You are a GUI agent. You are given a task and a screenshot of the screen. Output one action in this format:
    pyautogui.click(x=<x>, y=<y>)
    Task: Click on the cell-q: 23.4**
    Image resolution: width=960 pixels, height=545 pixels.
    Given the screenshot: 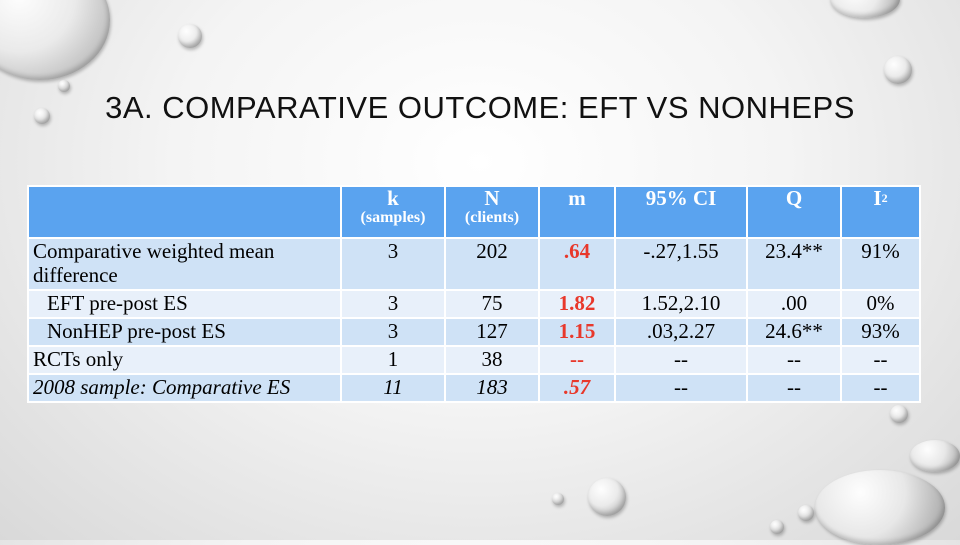 What is the action you would take?
    pyautogui.click(x=794, y=264)
    